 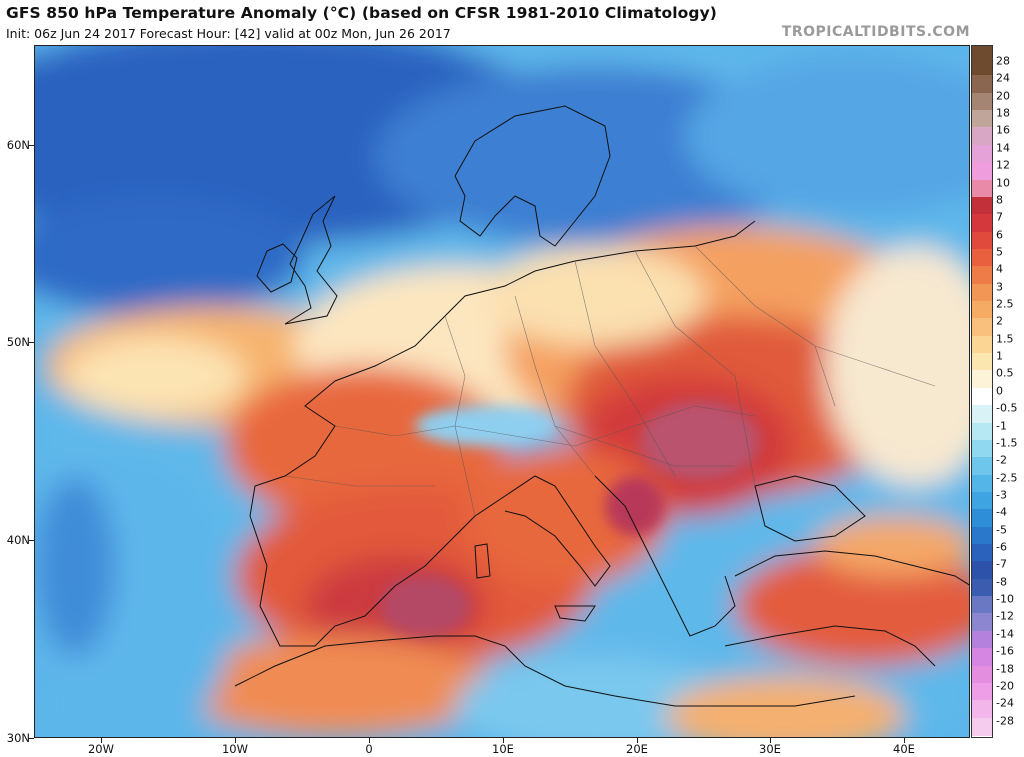 What do you see at coordinates (1005, 599) in the screenshot?
I see `colorbar-label: -10` at bounding box center [1005, 599].